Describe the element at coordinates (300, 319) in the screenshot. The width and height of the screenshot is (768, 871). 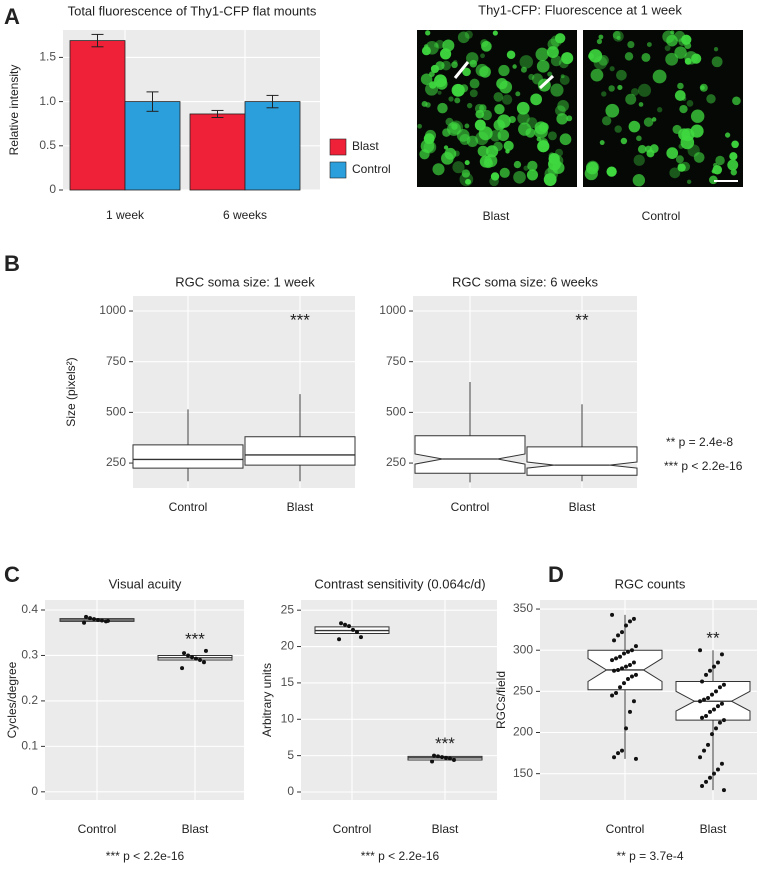
I see `significance-stars: ***` at that location.